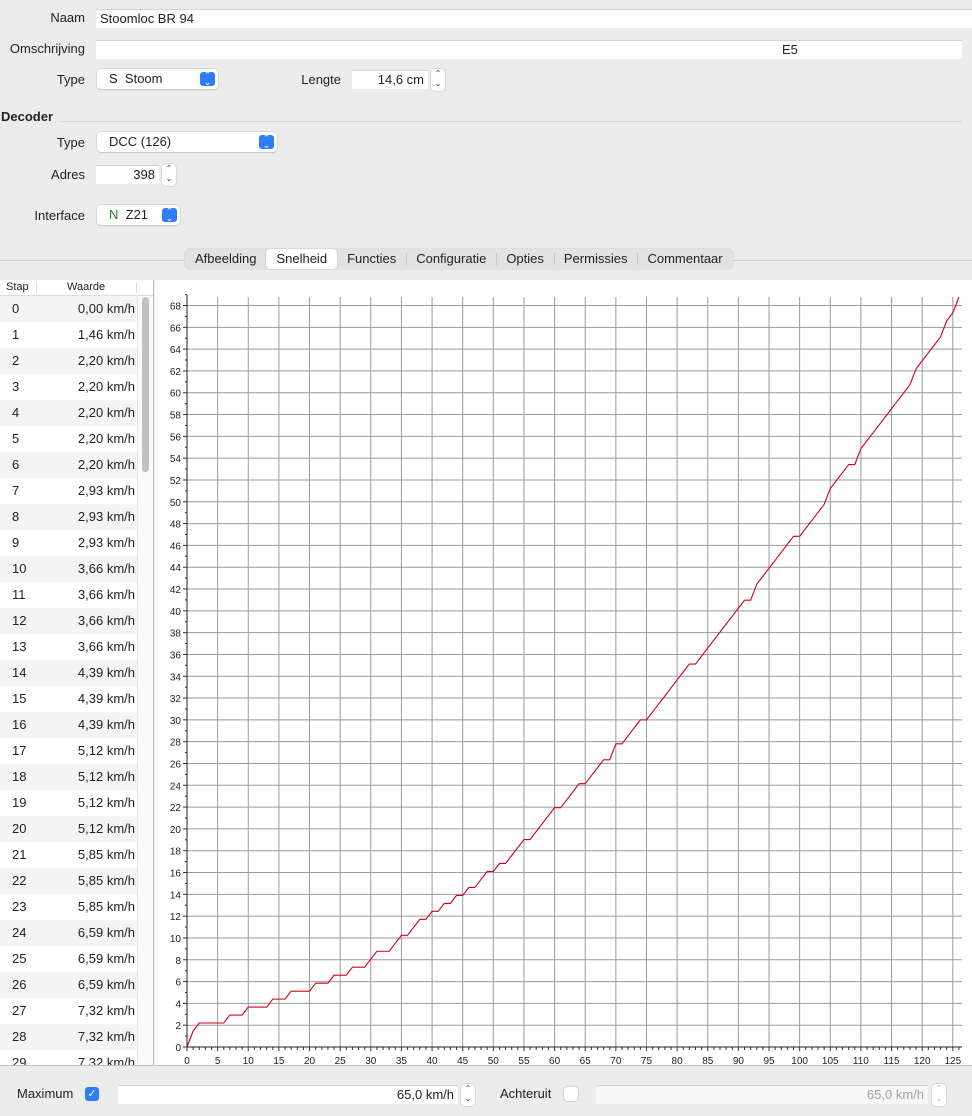  Describe the element at coordinates (16, 490) in the screenshot. I see `step-cell: 7` at that location.